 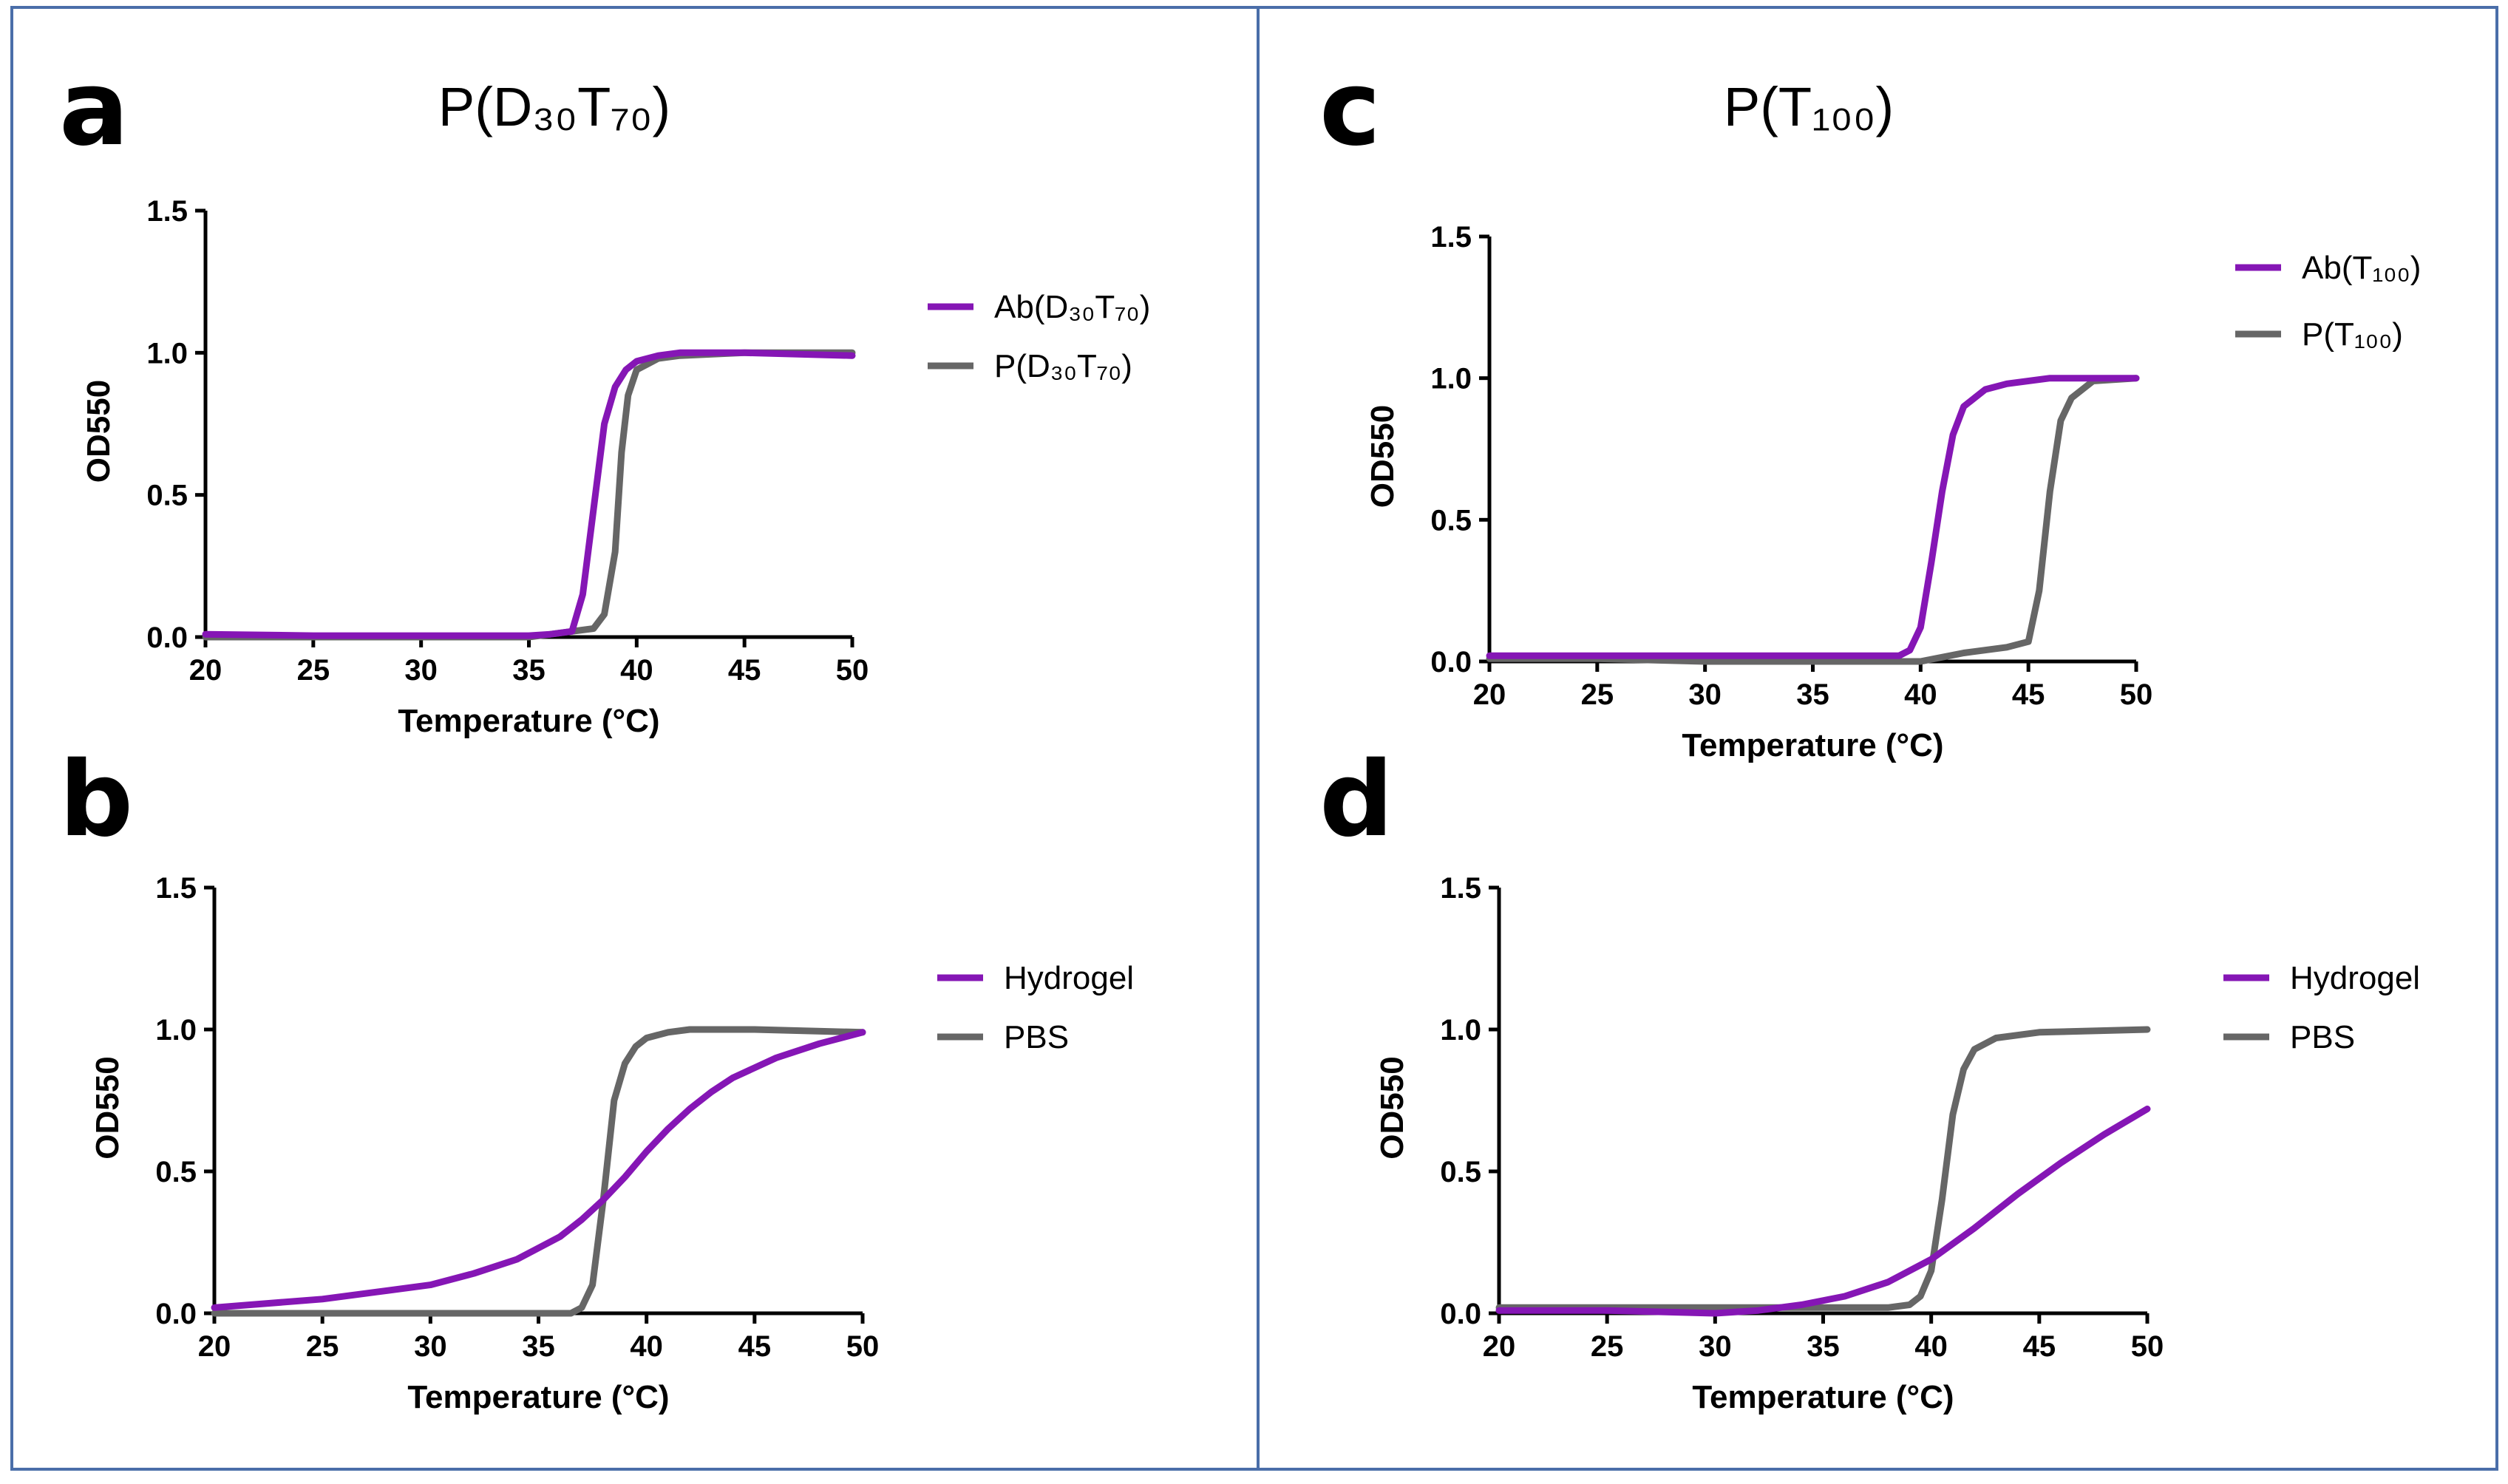 What do you see at coordinates (1063, 366) in the screenshot?
I see `legend-label: P(D₃₀T₇₀)` at bounding box center [1063, 366].